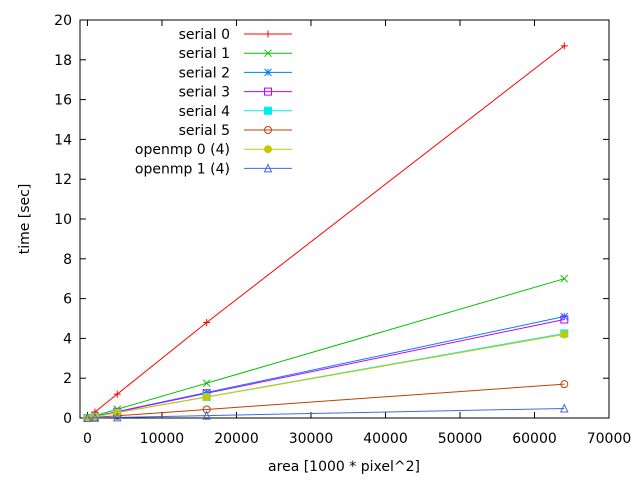  I want to click on y-tick-label: 10, so click(63, 220).